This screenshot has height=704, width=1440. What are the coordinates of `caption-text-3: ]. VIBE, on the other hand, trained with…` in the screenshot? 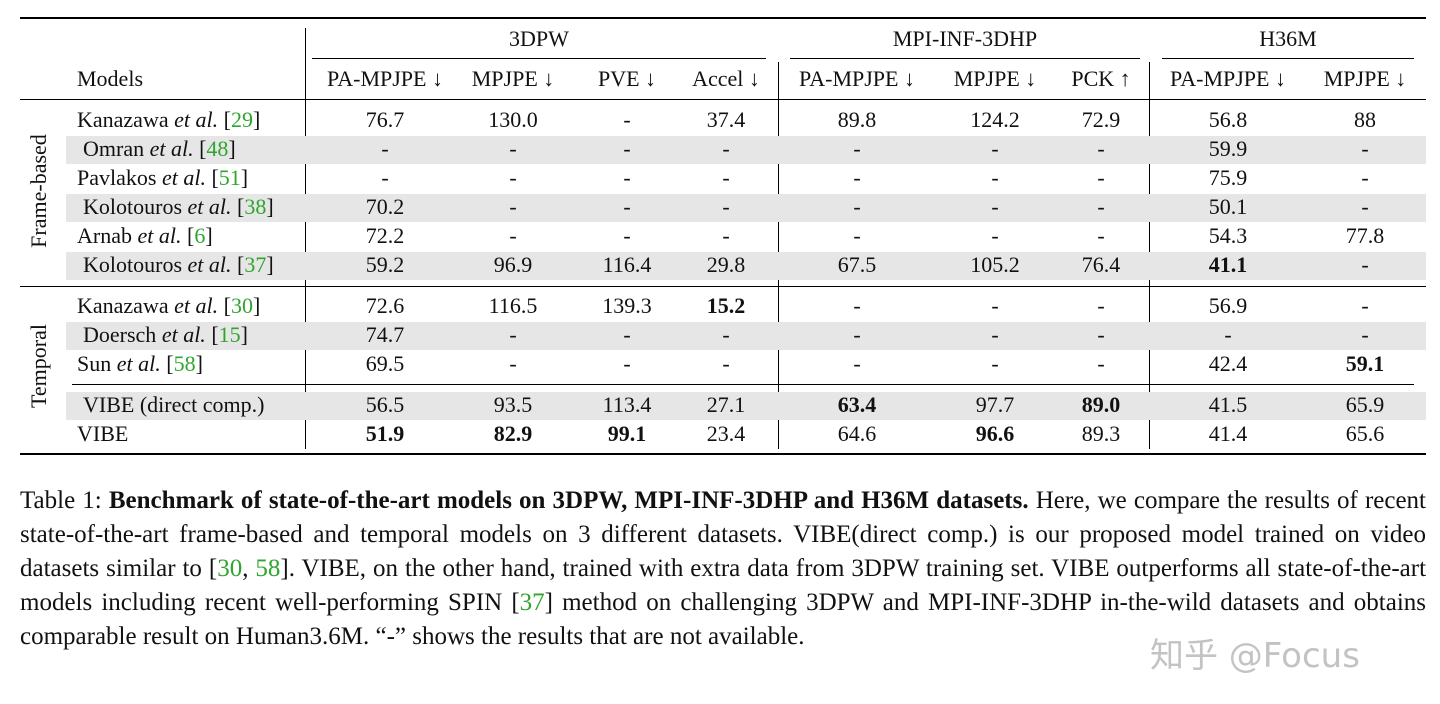 It's located at (723, 585).